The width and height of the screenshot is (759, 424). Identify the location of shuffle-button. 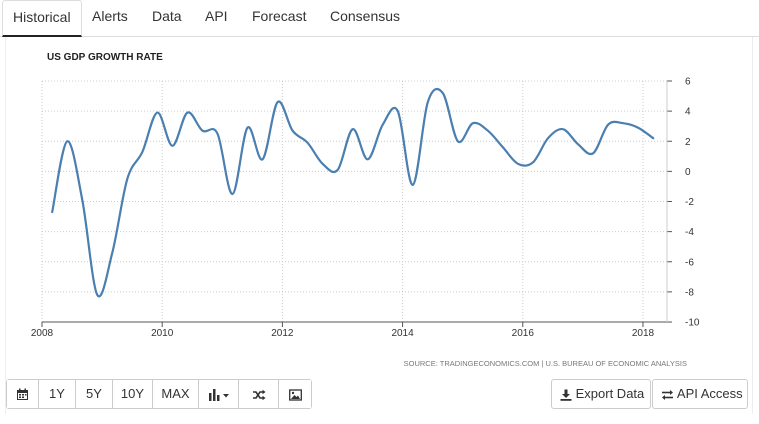
(259, 394).